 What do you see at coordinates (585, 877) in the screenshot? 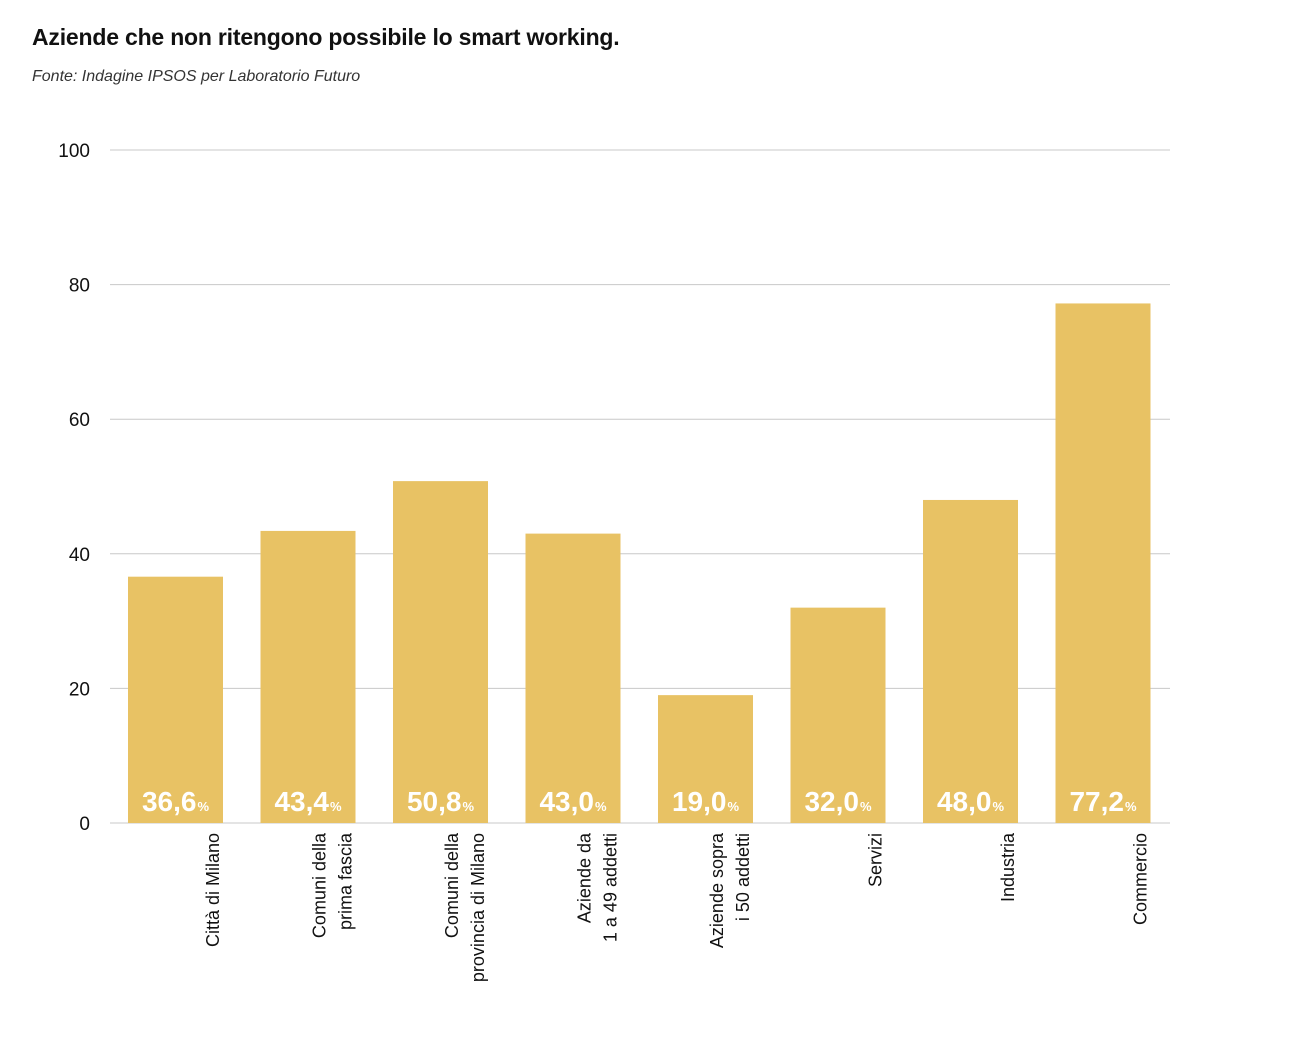
I see `x-category-label-line: Aziende da` at bounding box center [585, 877].